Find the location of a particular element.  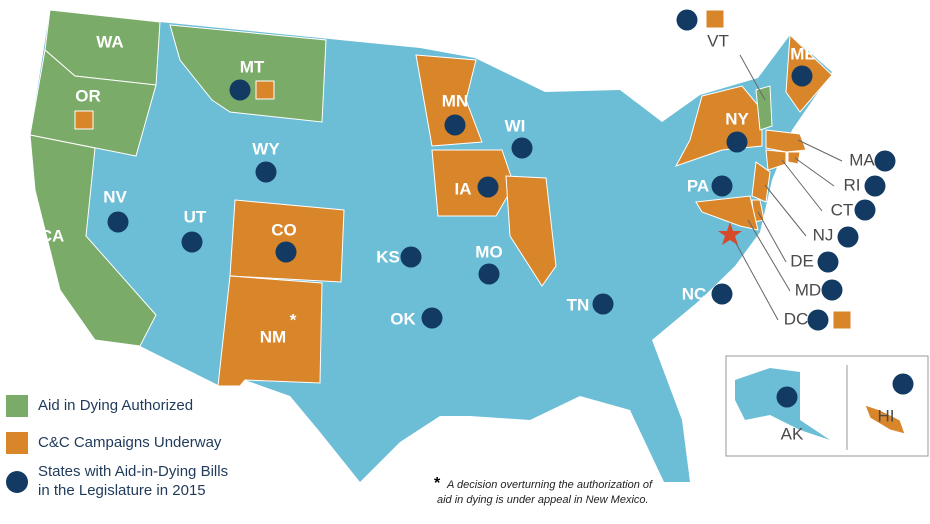

state-label: ME is located at coordinates (803, 53).